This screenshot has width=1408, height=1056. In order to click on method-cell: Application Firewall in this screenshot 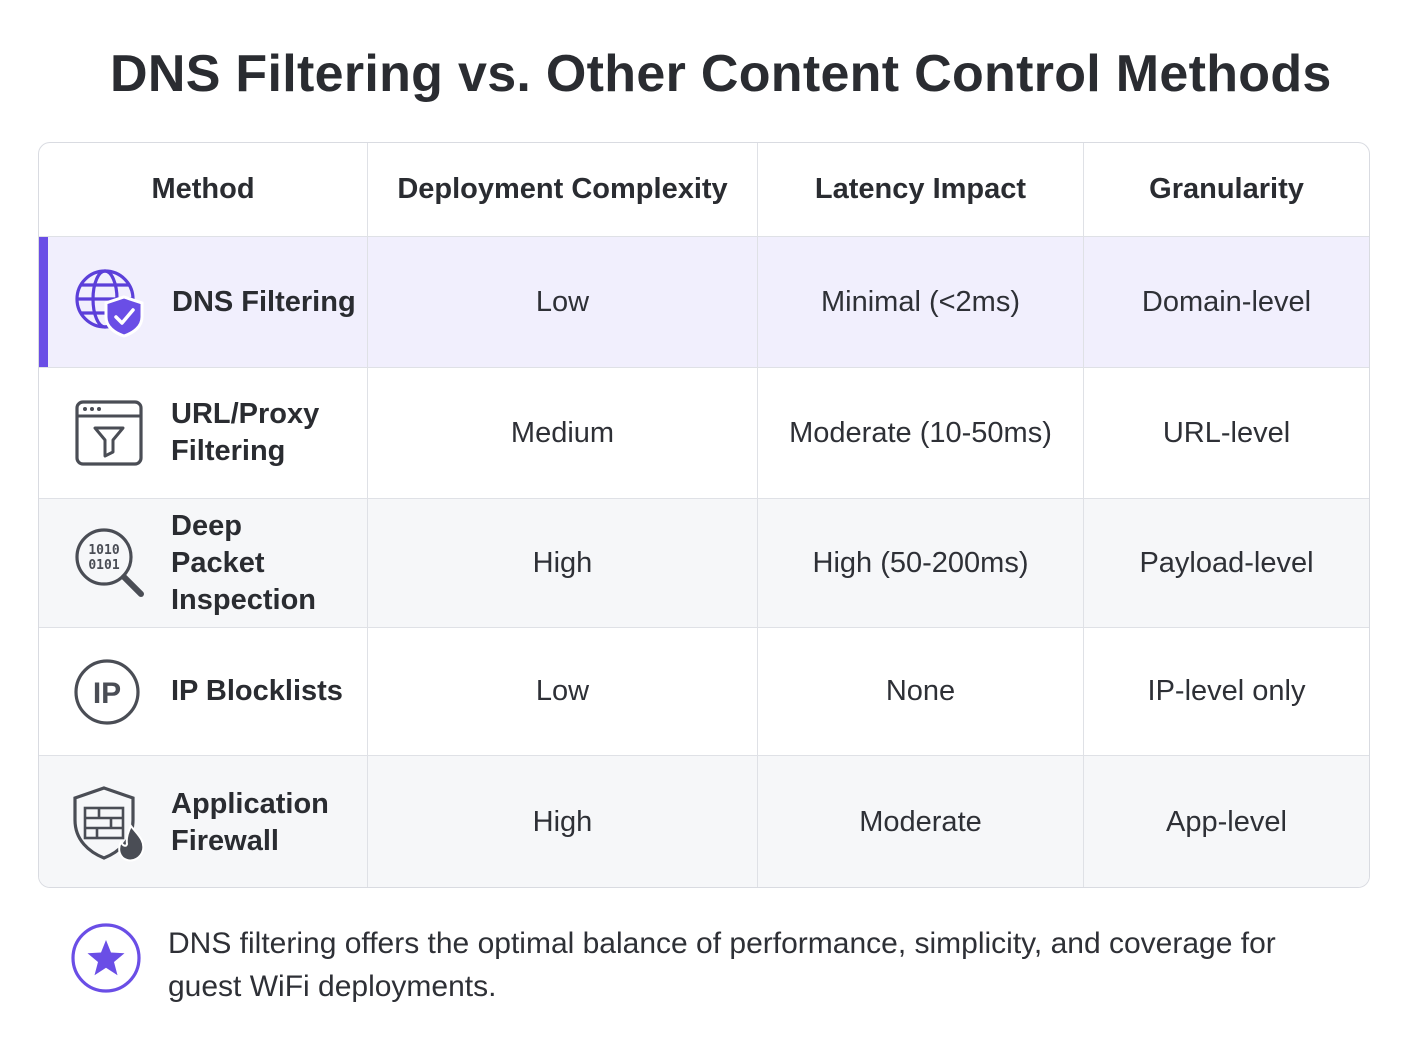, I will do `click(203, 821)`.